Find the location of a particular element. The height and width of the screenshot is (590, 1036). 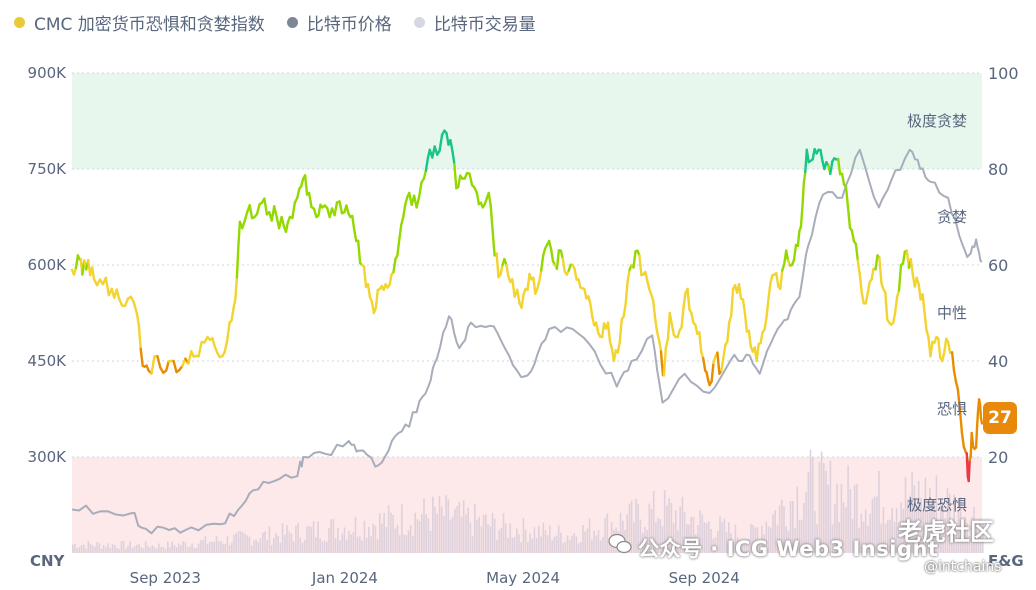

watermark-main: 公众号 · ICG Web3 Insight is located at coordinates (788, 549).